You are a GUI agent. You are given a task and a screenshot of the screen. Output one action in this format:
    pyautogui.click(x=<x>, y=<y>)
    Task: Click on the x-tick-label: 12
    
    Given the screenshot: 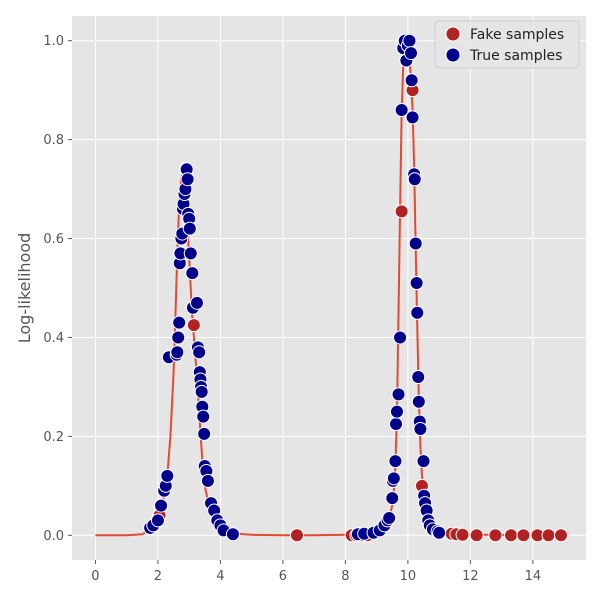 What is the action you would take?
    pyautogui.click(x=470, y=576)
    